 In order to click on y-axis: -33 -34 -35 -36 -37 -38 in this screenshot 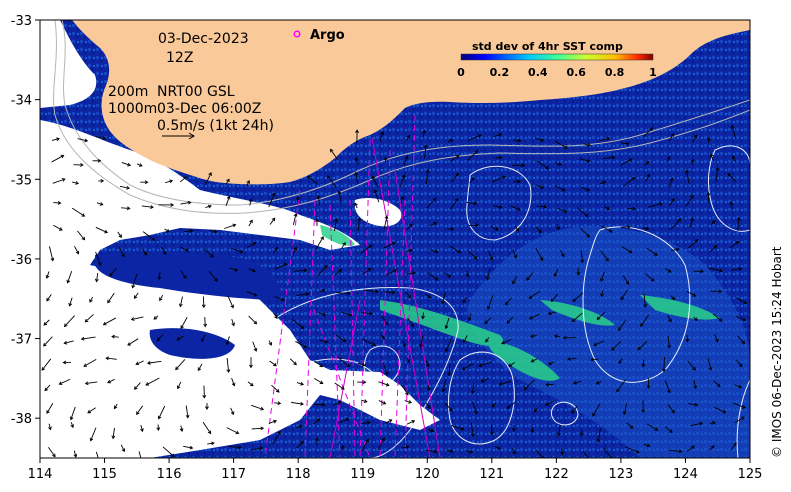, I will do `click(25, 220)`.